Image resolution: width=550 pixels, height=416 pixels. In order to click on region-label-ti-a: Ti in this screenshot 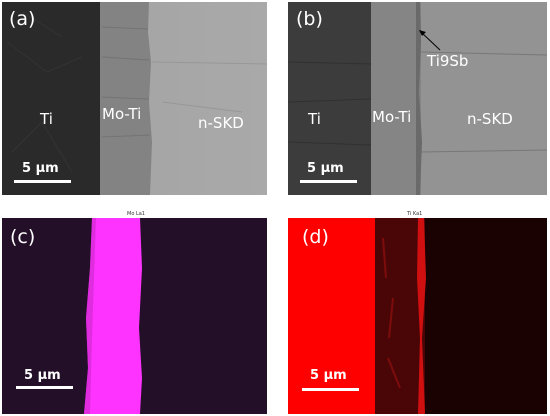, I will do `click(46, 119)`.